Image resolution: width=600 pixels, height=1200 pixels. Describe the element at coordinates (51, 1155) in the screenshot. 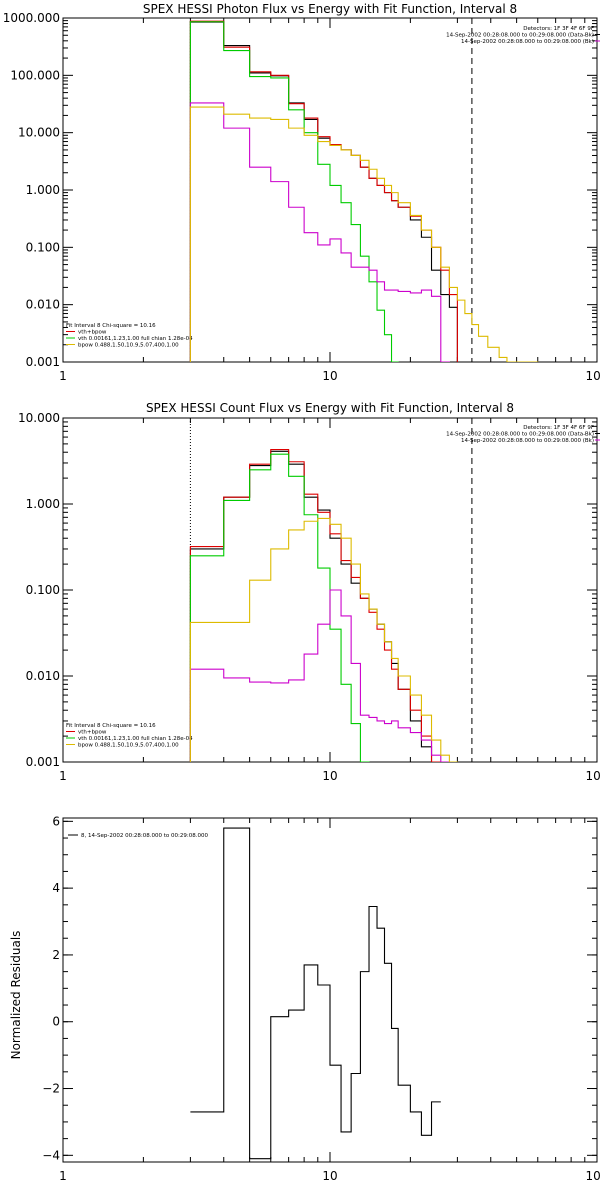

I see `y-tick-label: −4` at that location.